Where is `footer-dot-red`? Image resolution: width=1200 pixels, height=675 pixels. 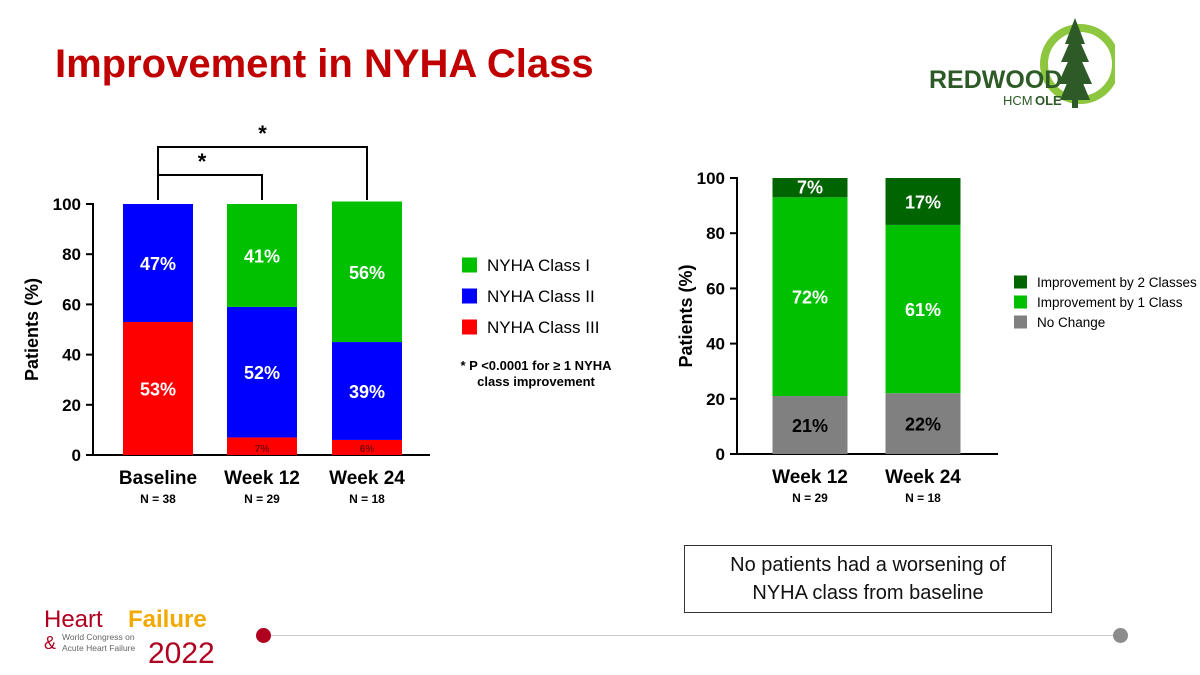 footer-dot-red is located at coordinates (263, 635).